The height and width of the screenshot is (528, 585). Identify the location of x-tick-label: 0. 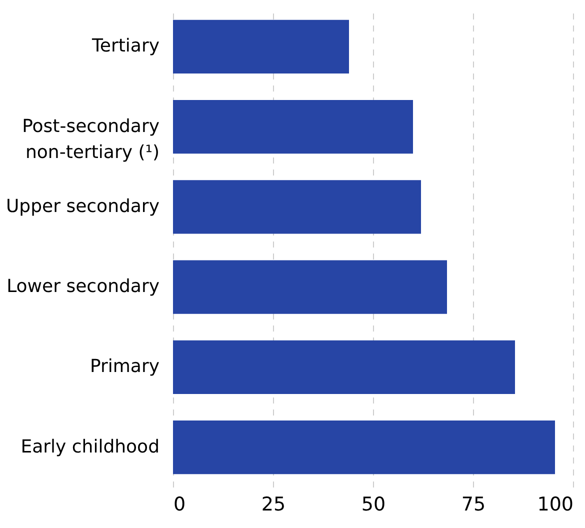
(180, 505).